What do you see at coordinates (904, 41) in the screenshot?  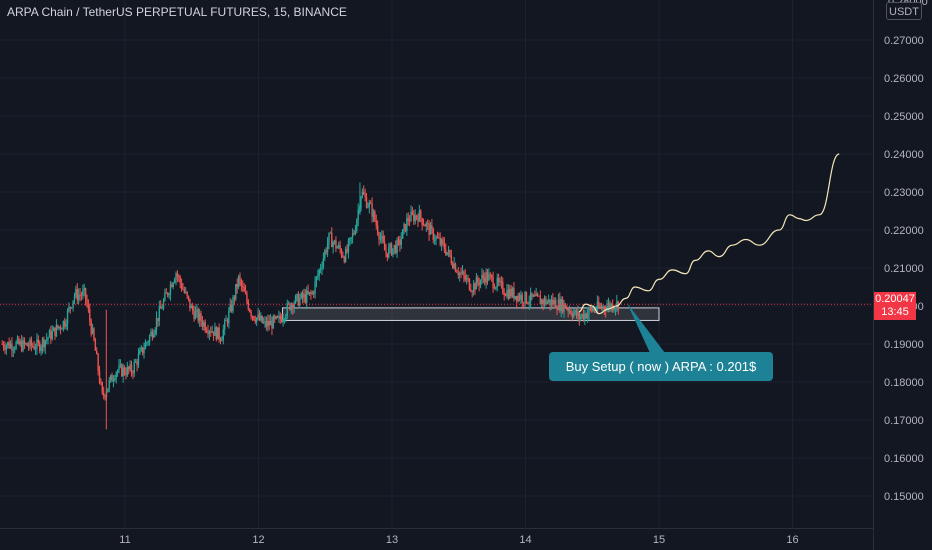 I see `price-tick-label: 0.27000` at bounding box center [904, 41].